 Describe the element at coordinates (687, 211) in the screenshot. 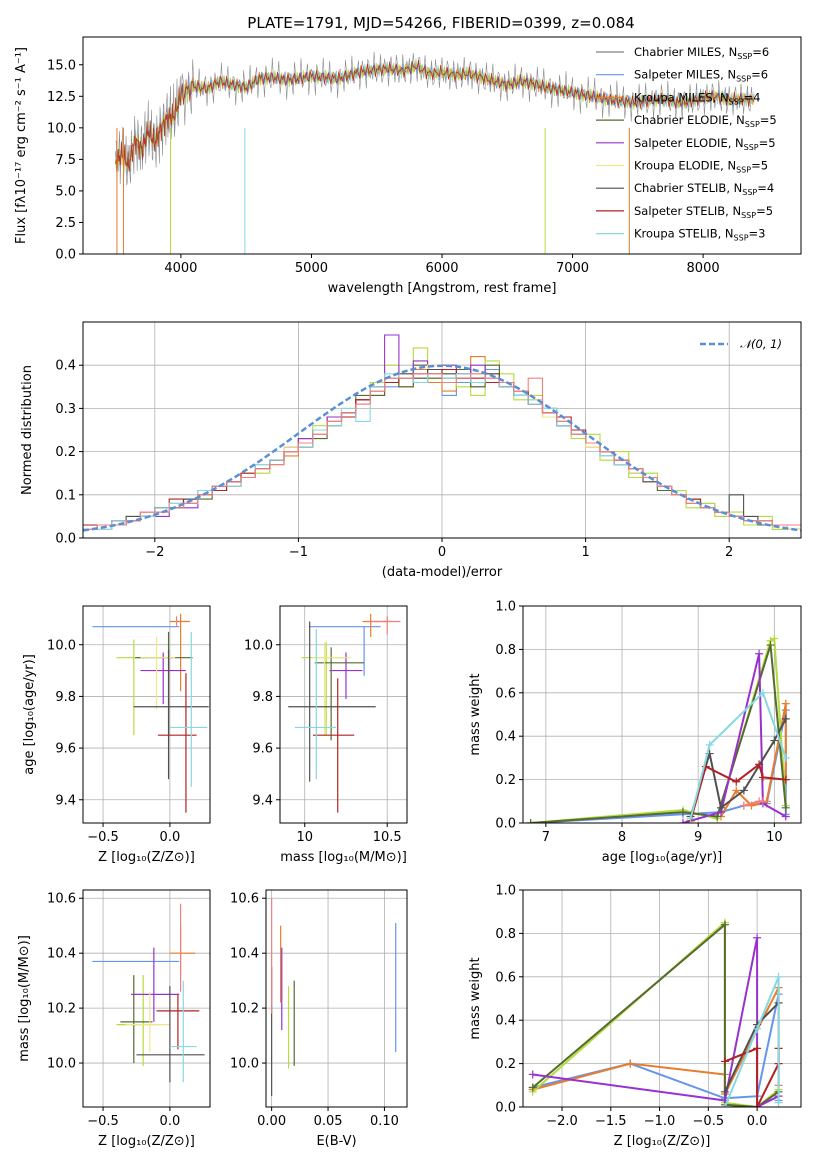

I see `model-legend-label-name: Salpeter STELIB, N` at that location.